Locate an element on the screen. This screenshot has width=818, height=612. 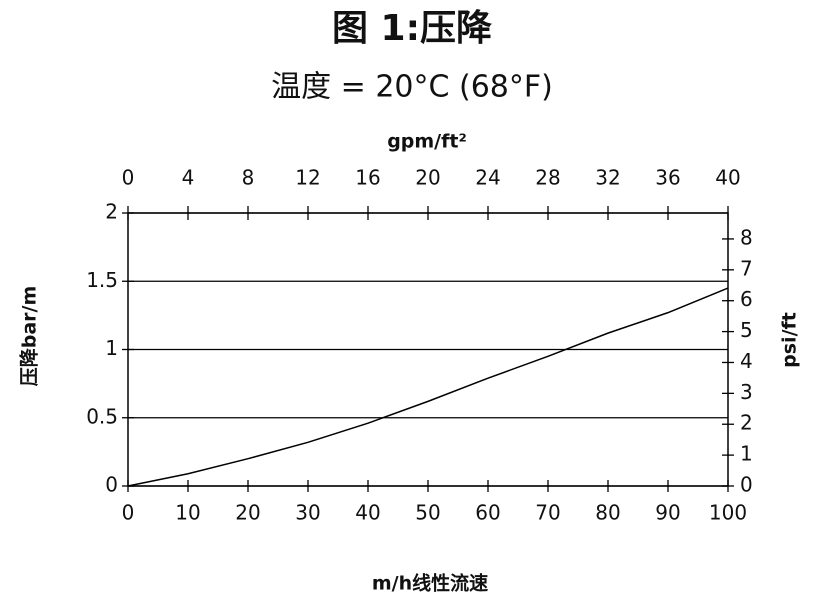
x2-tick-label: 32 is located at coordinates (607, 178).